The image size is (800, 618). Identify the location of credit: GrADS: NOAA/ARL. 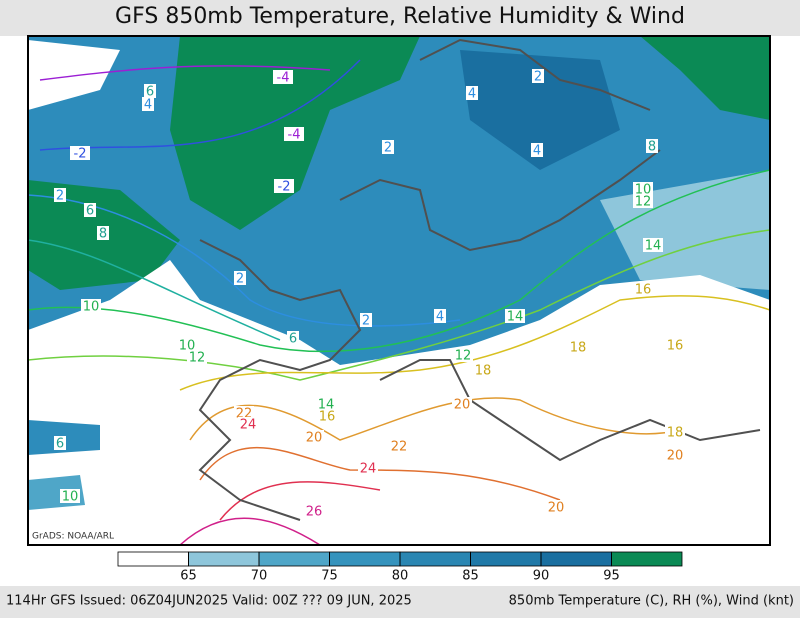
(73, 537).